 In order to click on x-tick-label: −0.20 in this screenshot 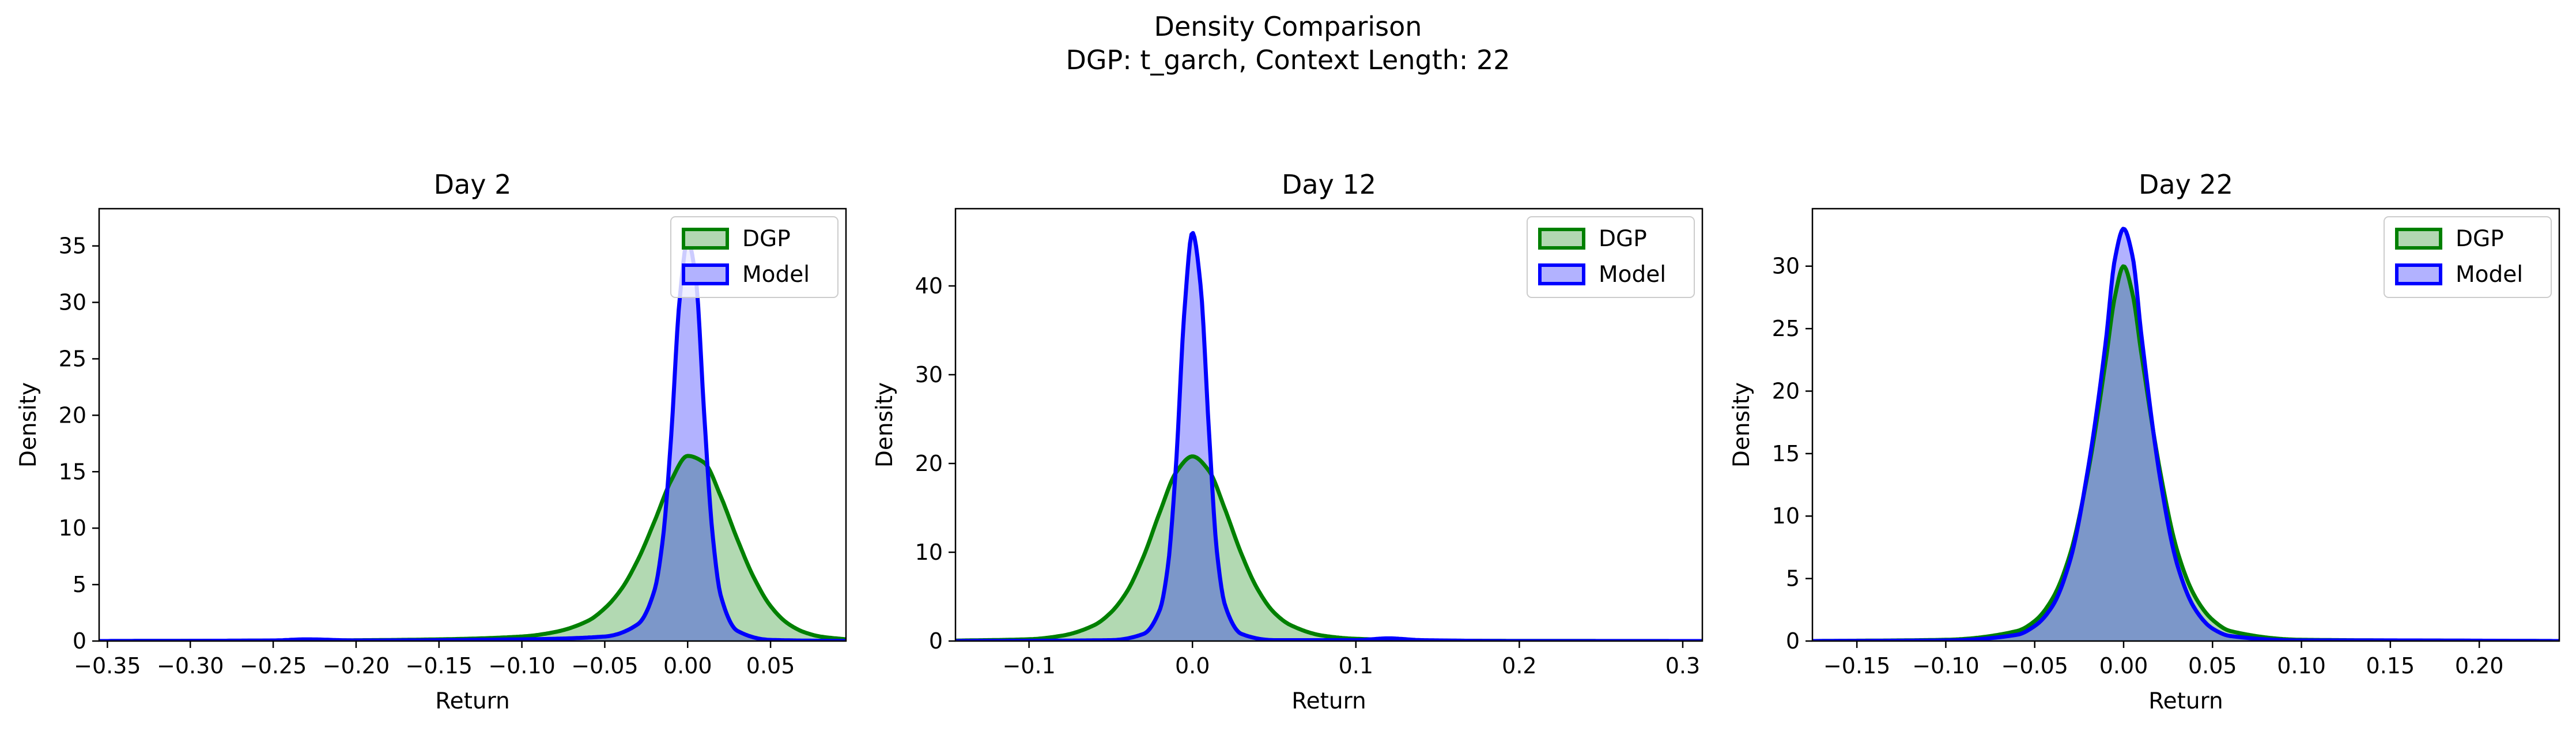, I will do `click(356, 666)`.